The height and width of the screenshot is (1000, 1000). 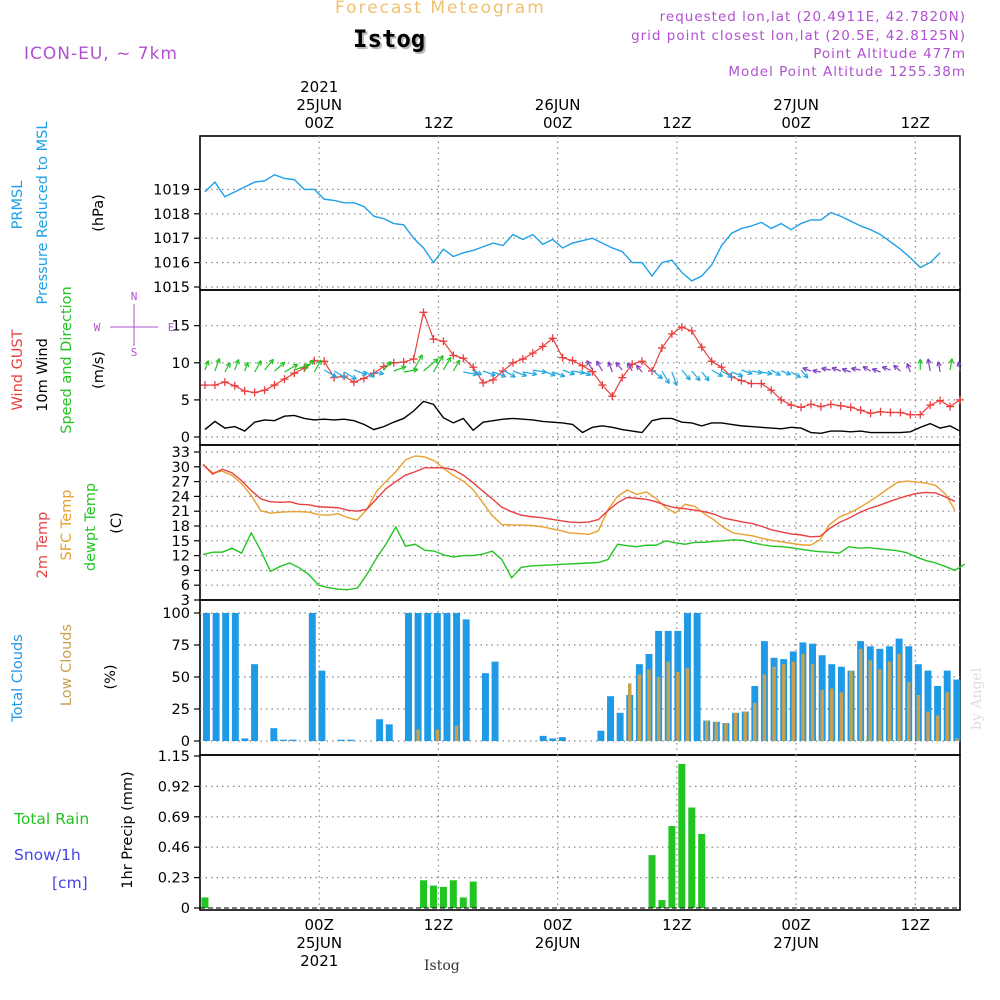 What do you see at coordinates (582, 417) in the screenshot?
I see `wind-speed-line` at bounding box center [582, 417].